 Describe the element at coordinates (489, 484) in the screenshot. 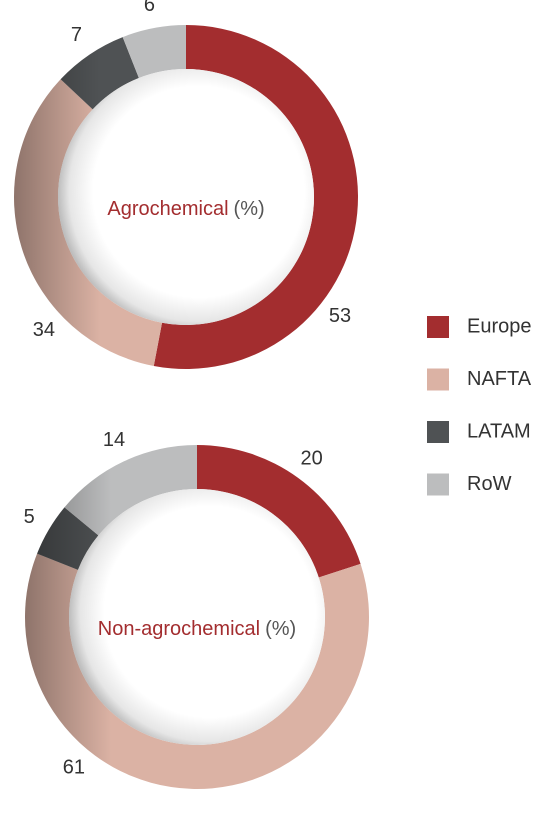

I see `legend-label: RoW` at that location.